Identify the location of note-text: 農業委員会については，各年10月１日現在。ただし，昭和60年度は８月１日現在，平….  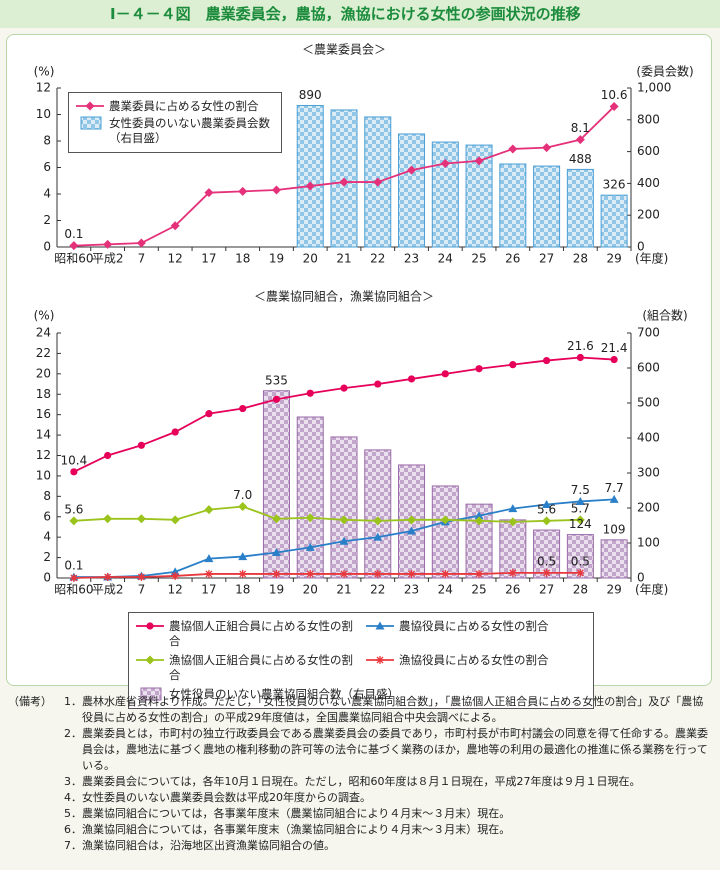
(361, 781).